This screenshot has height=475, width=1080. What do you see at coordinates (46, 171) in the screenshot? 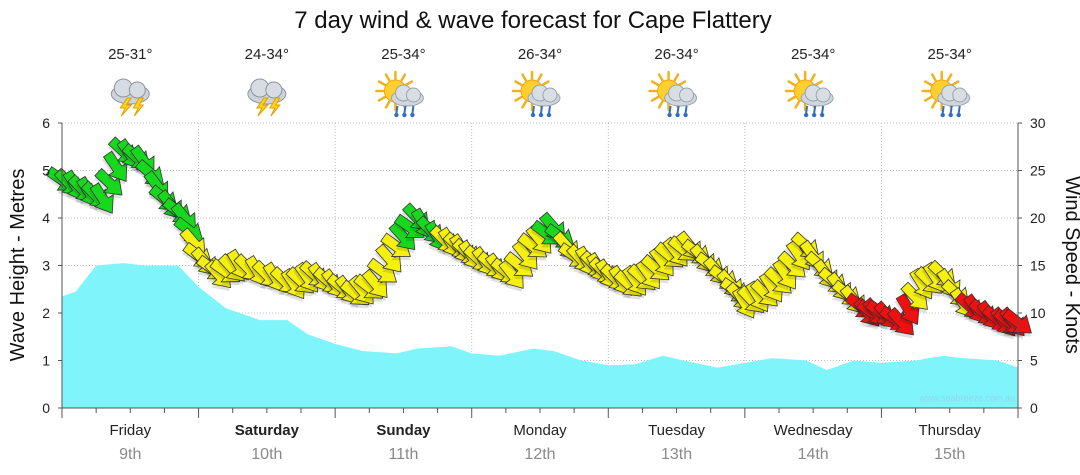
I see `y-tick-label: 5` at bounding box center [46, 171].